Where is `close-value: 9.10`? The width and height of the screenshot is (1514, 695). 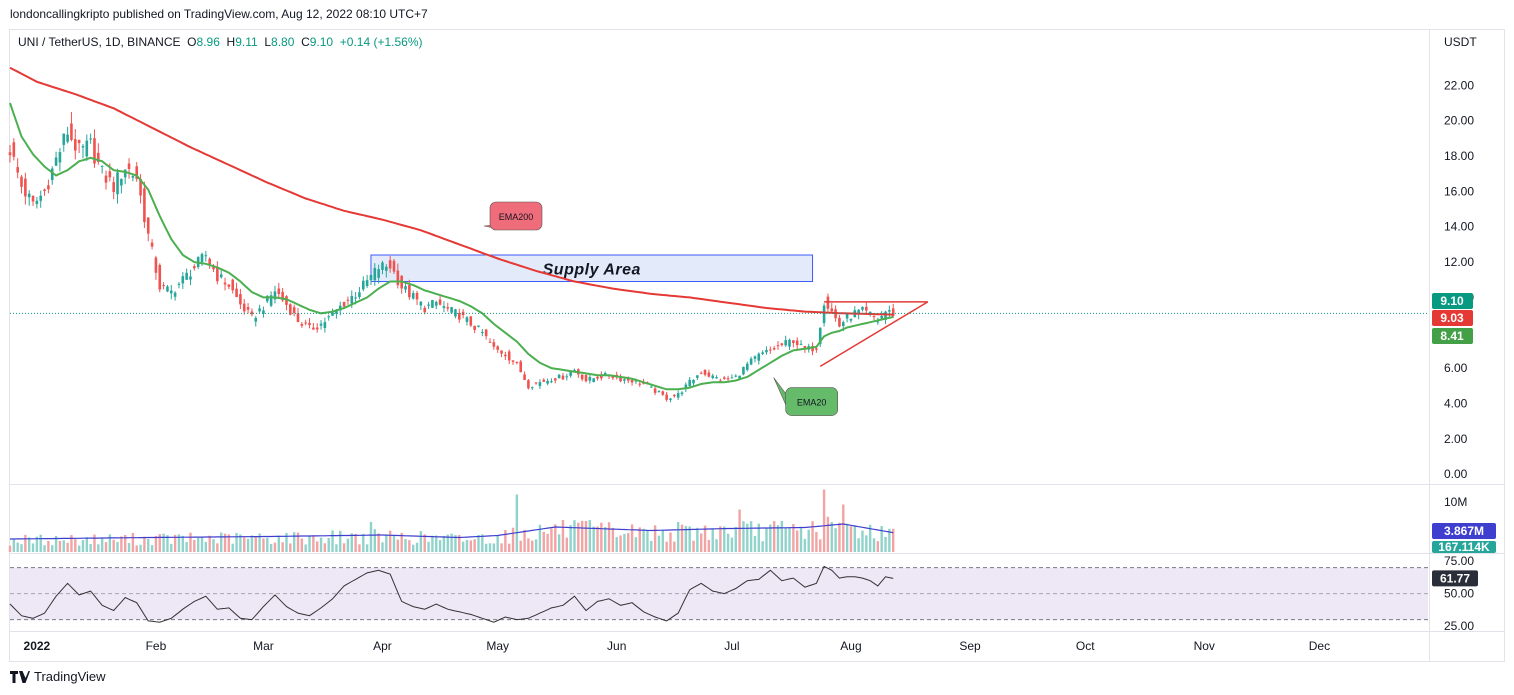
close-value: 9.10 is located at coordinates (321, 42).